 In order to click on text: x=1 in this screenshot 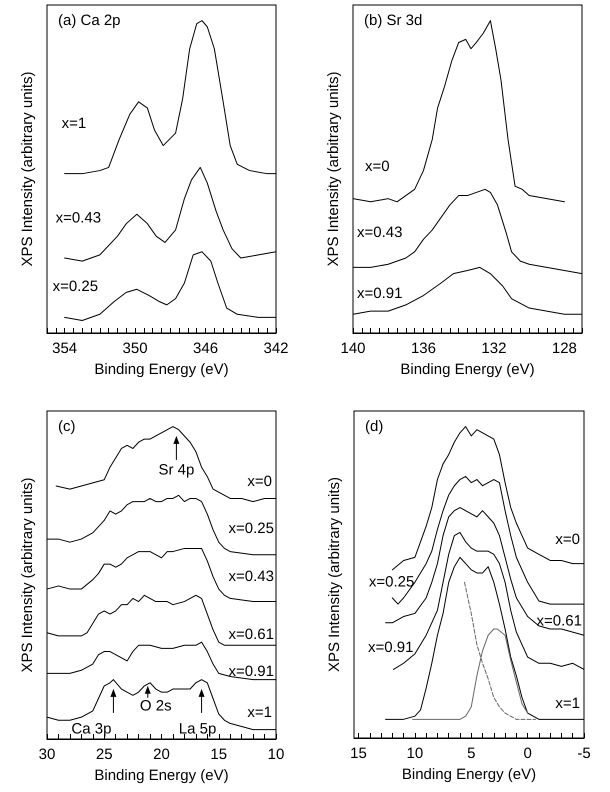, I will do `click(74, 123)`.